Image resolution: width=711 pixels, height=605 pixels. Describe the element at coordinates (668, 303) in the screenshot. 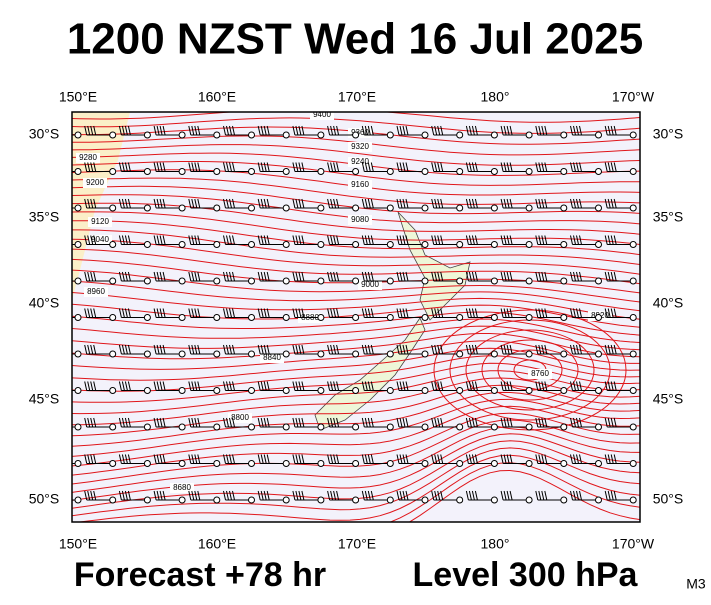

I see `lat-label: 40°S` at that location.